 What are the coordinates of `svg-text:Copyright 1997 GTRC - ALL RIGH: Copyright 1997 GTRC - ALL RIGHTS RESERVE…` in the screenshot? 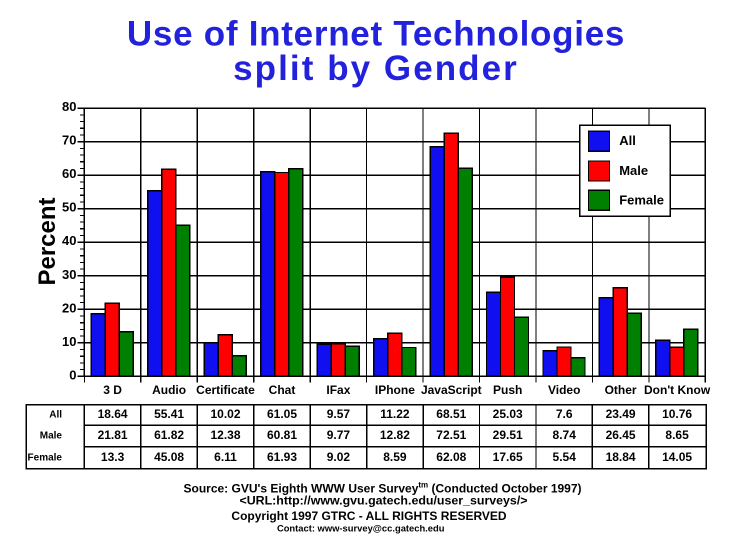 It's located at (368, 516).